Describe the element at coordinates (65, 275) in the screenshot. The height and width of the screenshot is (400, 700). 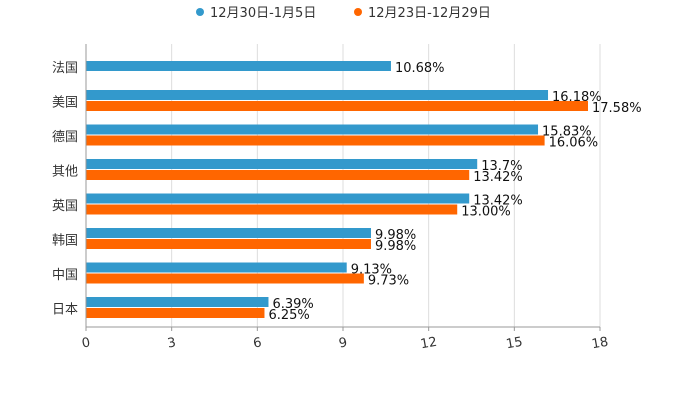
I see `category-label-7: 中国` at that location.